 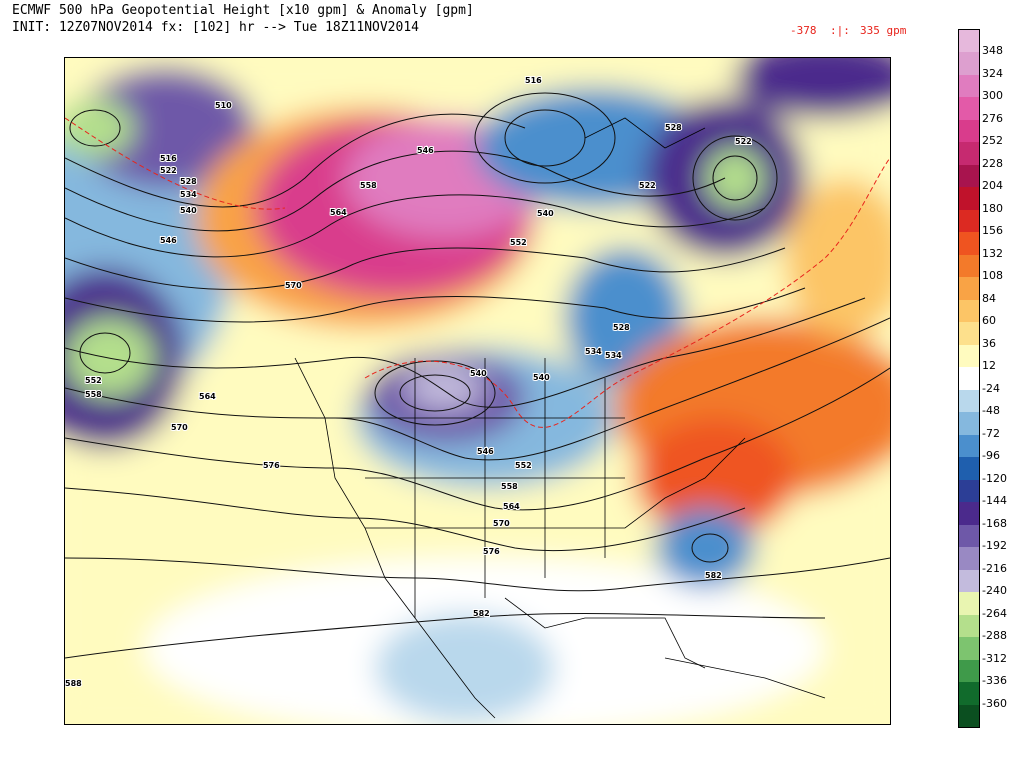 What do you see at coordinates (994, 591) in the screenshot?
I see `colorbar-tick-label: -240` at bounding box center [994, 591].